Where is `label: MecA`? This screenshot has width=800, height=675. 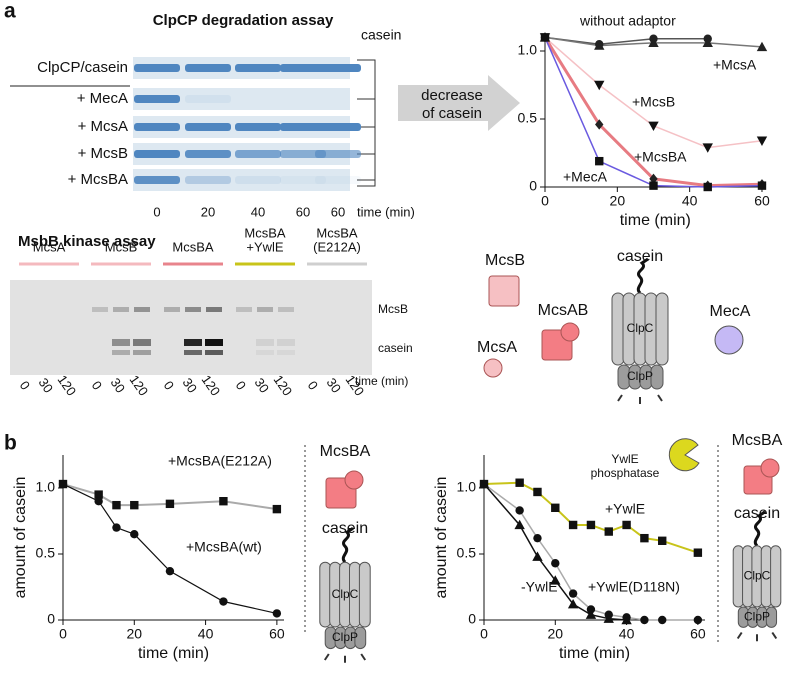
label: MecA is located at coordinates (730, 311).